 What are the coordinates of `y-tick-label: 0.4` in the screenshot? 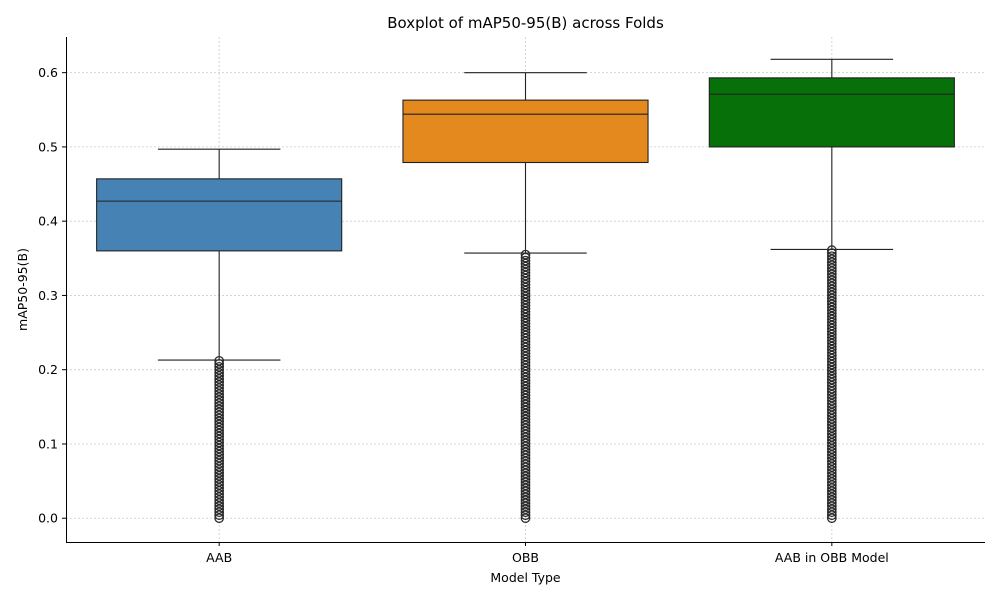 It's located at (48, 221).